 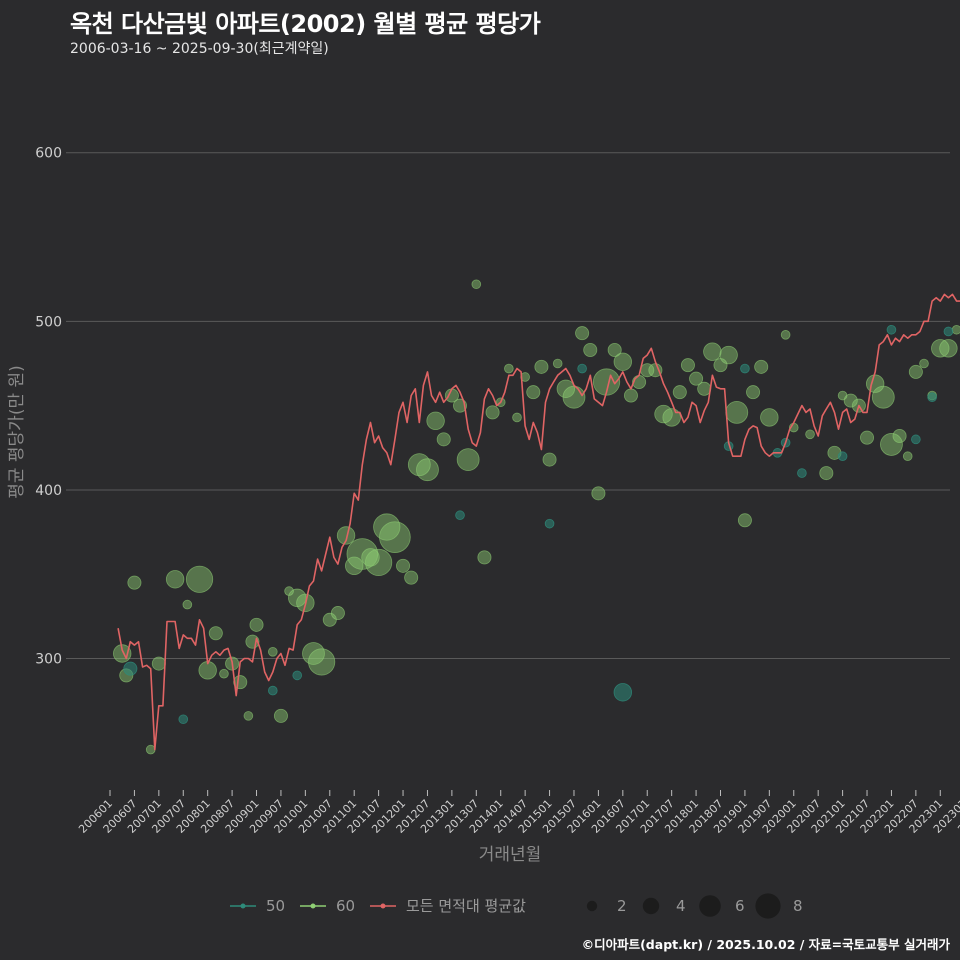 What do you see at coordinates (345, 906) in the screenshot?
I see `legend-label-1: 60` at bounding box center [345, 906].